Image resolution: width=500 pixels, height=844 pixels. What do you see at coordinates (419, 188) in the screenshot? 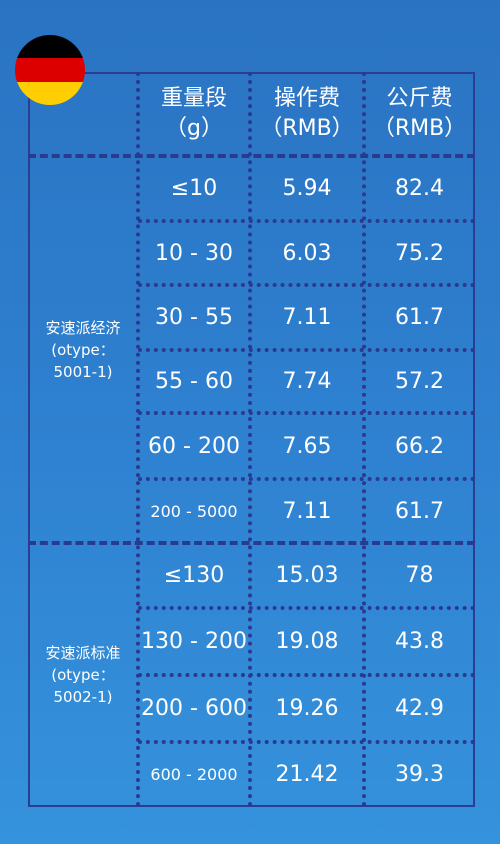
I see `kg-fee-cell: 82.4` at bounding box center [419, 188].